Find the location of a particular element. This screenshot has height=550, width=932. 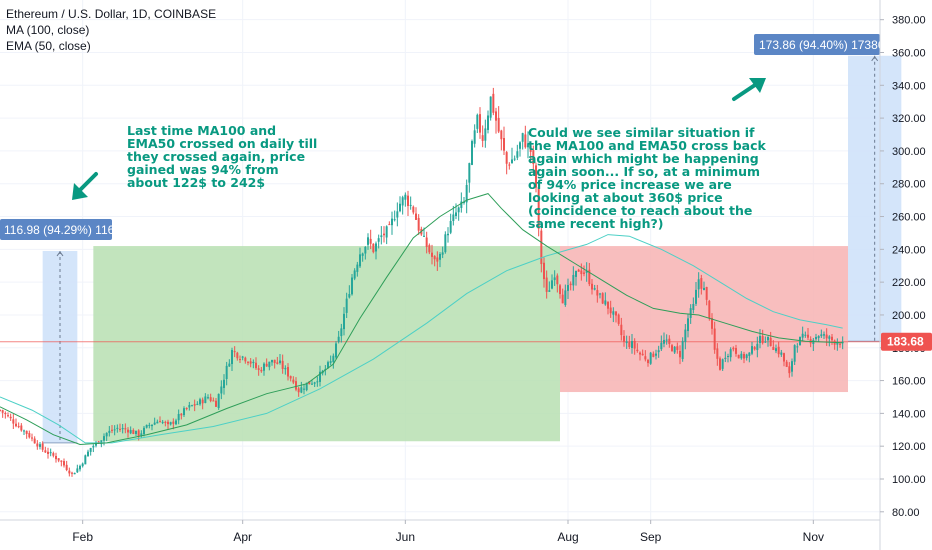

price-tick-label: 120.00 is located at coordinates (909, 447).